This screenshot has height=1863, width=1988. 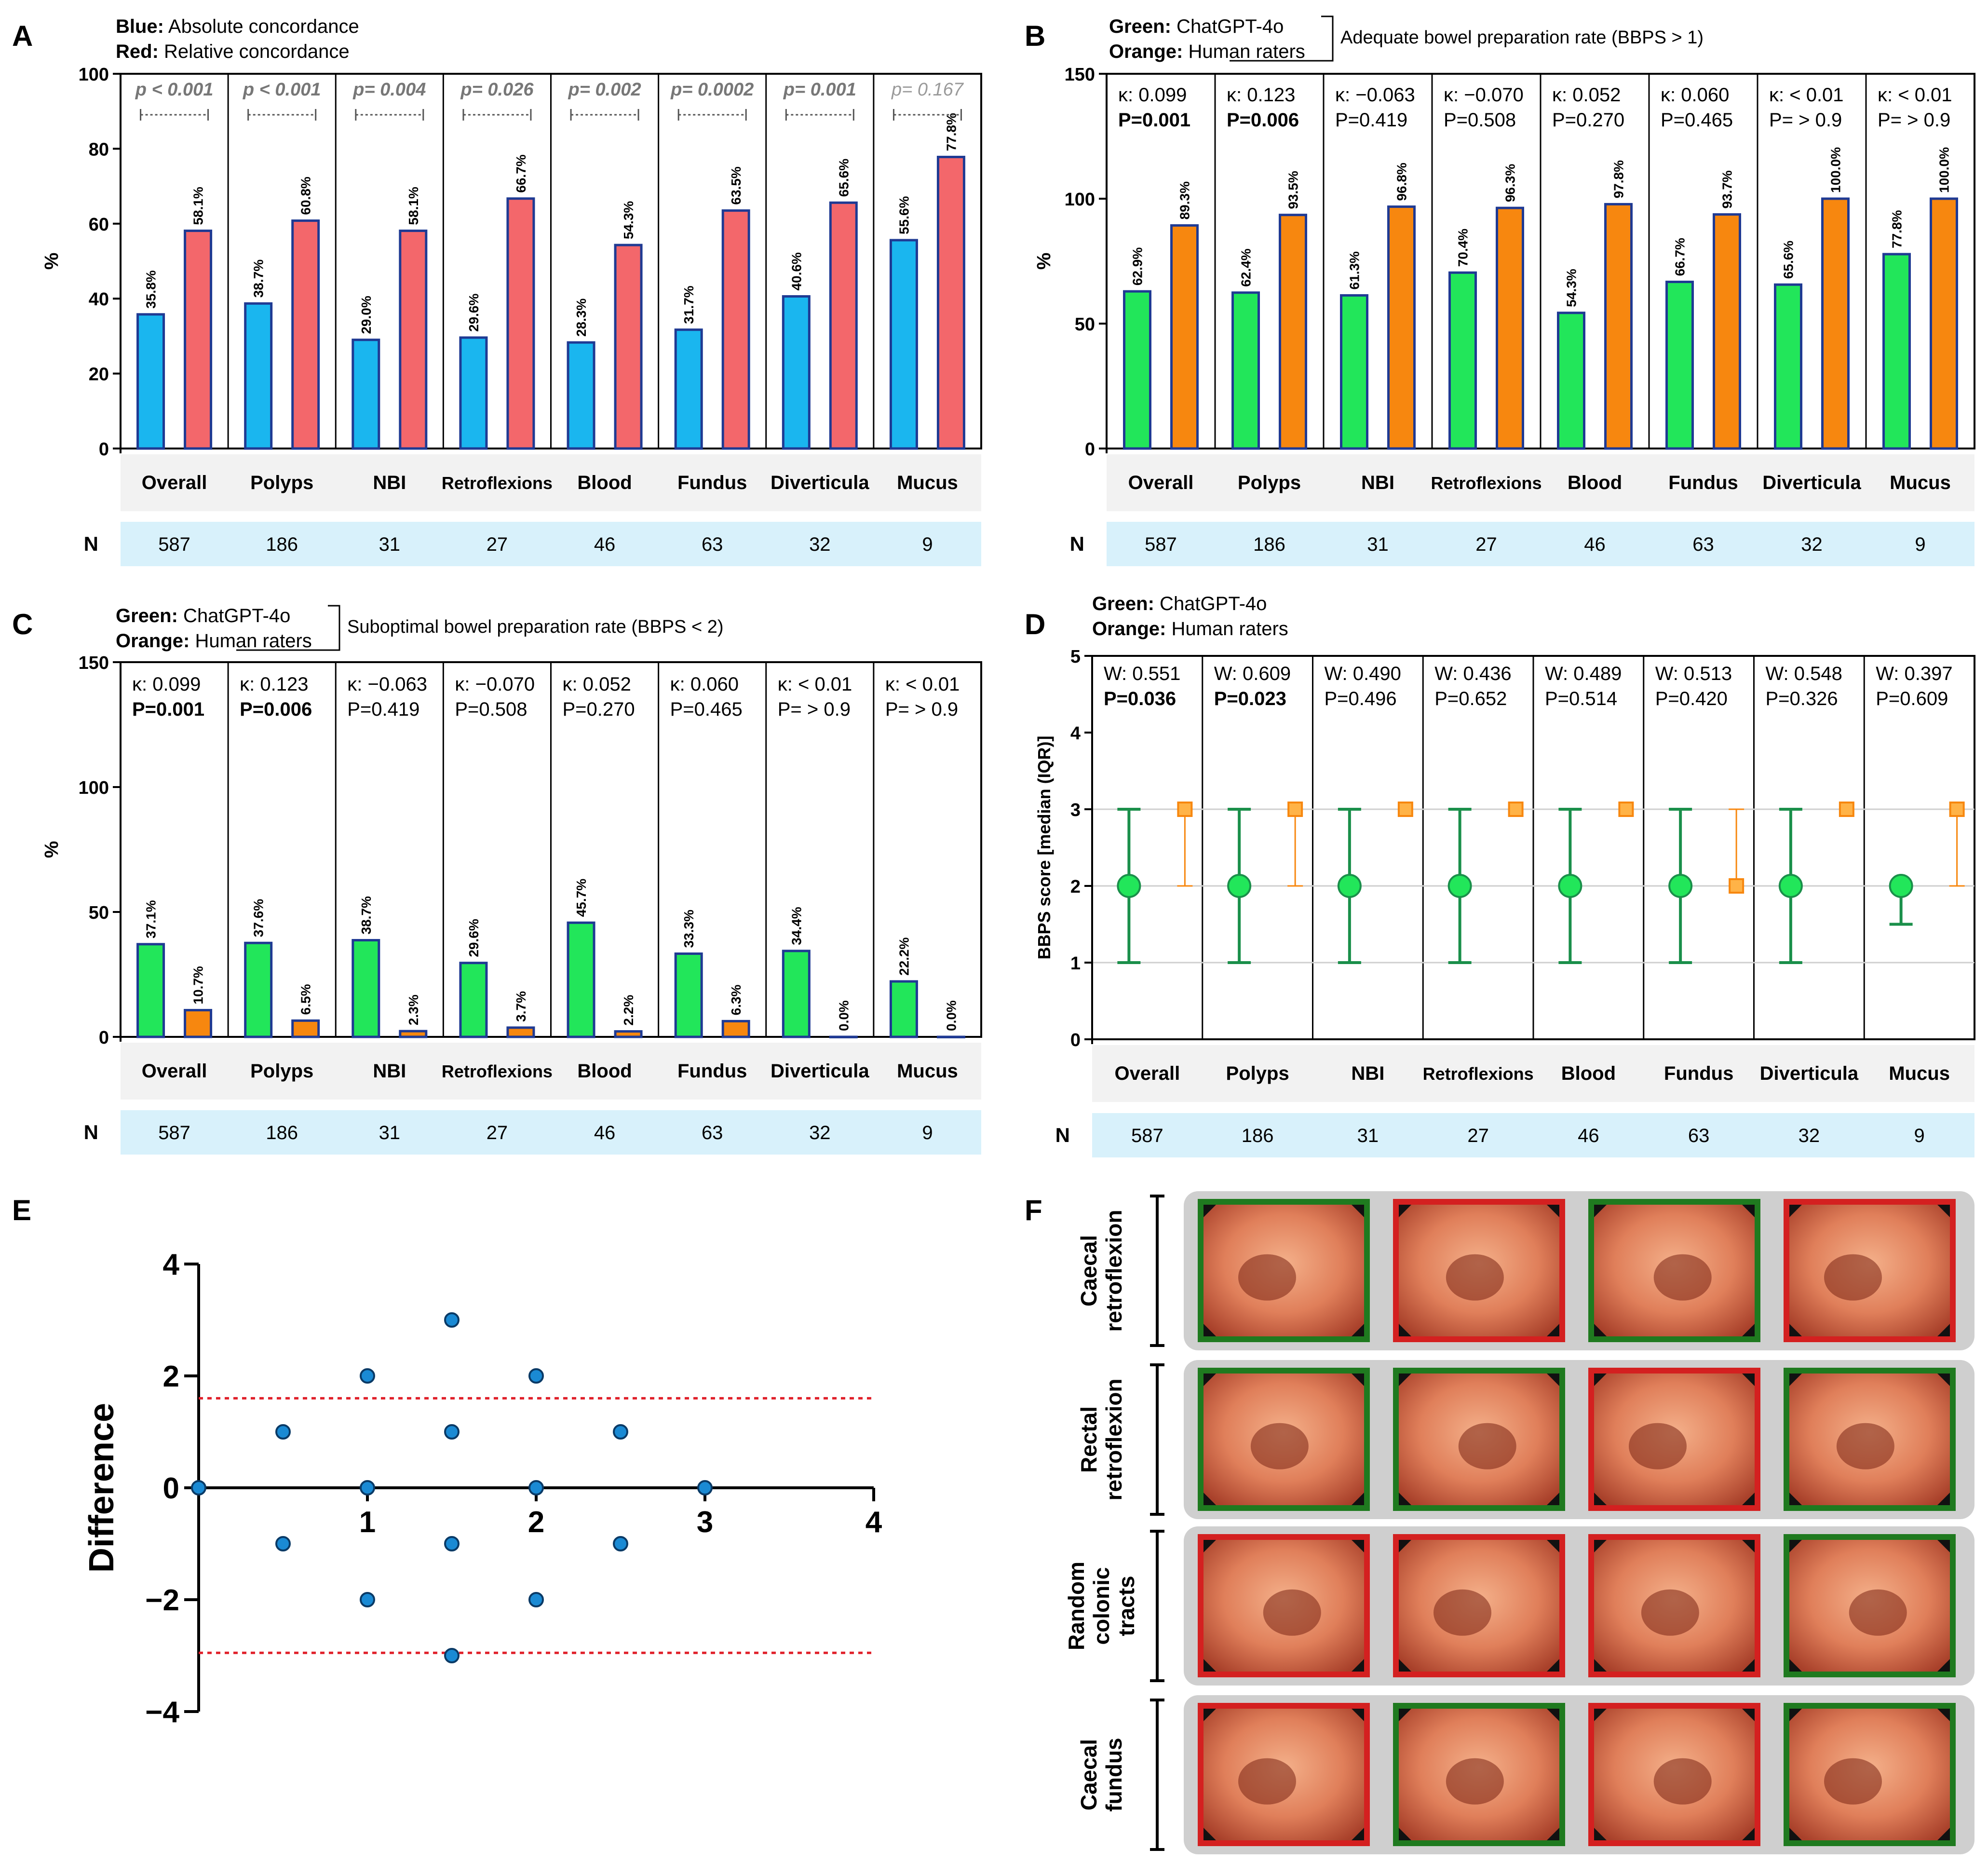 What do you see at coordinates (1571, 288) in the screenshot?
I see `data-label: 54.3%` at bounding box center [1571, 288].